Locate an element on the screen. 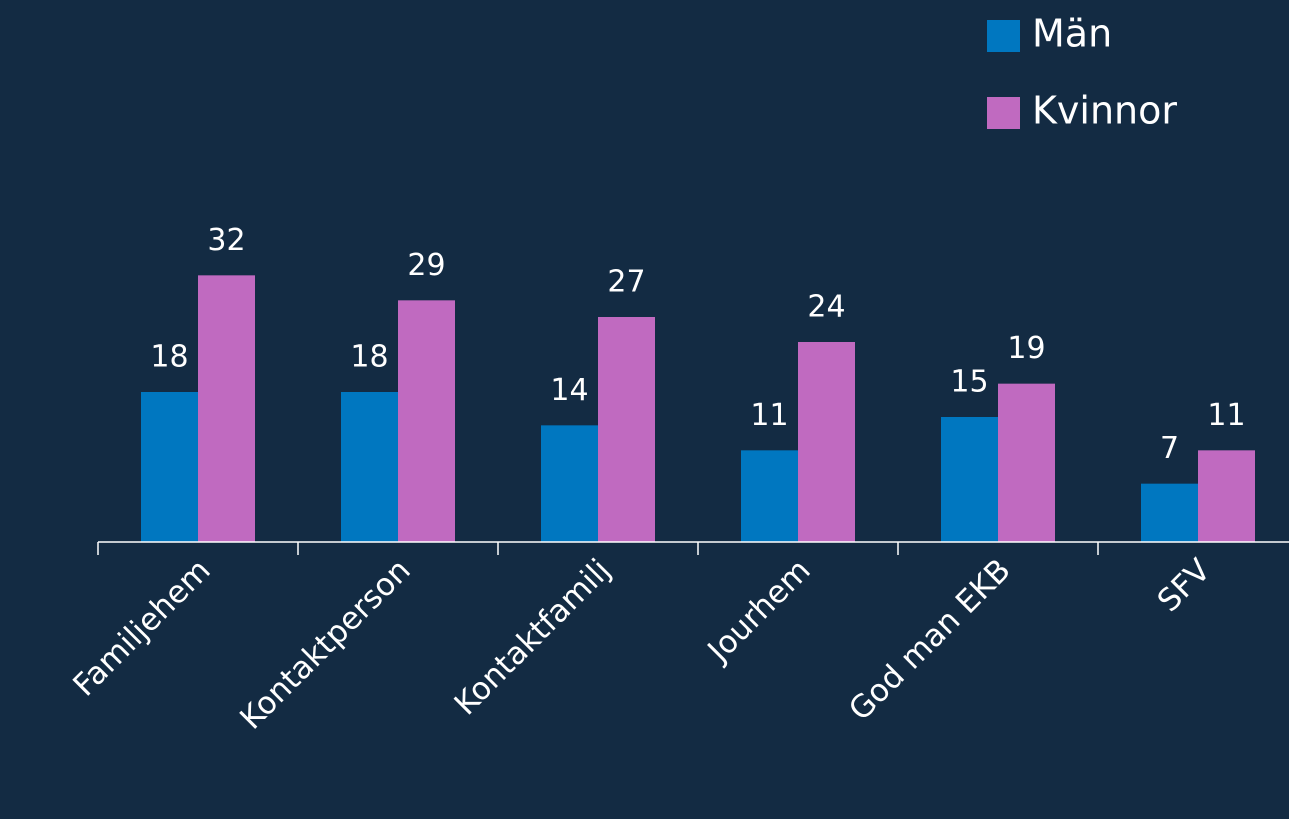 The height and width of the screenshot is (819, 1289). data-label: 19 is located at coordinates (1026, 348).